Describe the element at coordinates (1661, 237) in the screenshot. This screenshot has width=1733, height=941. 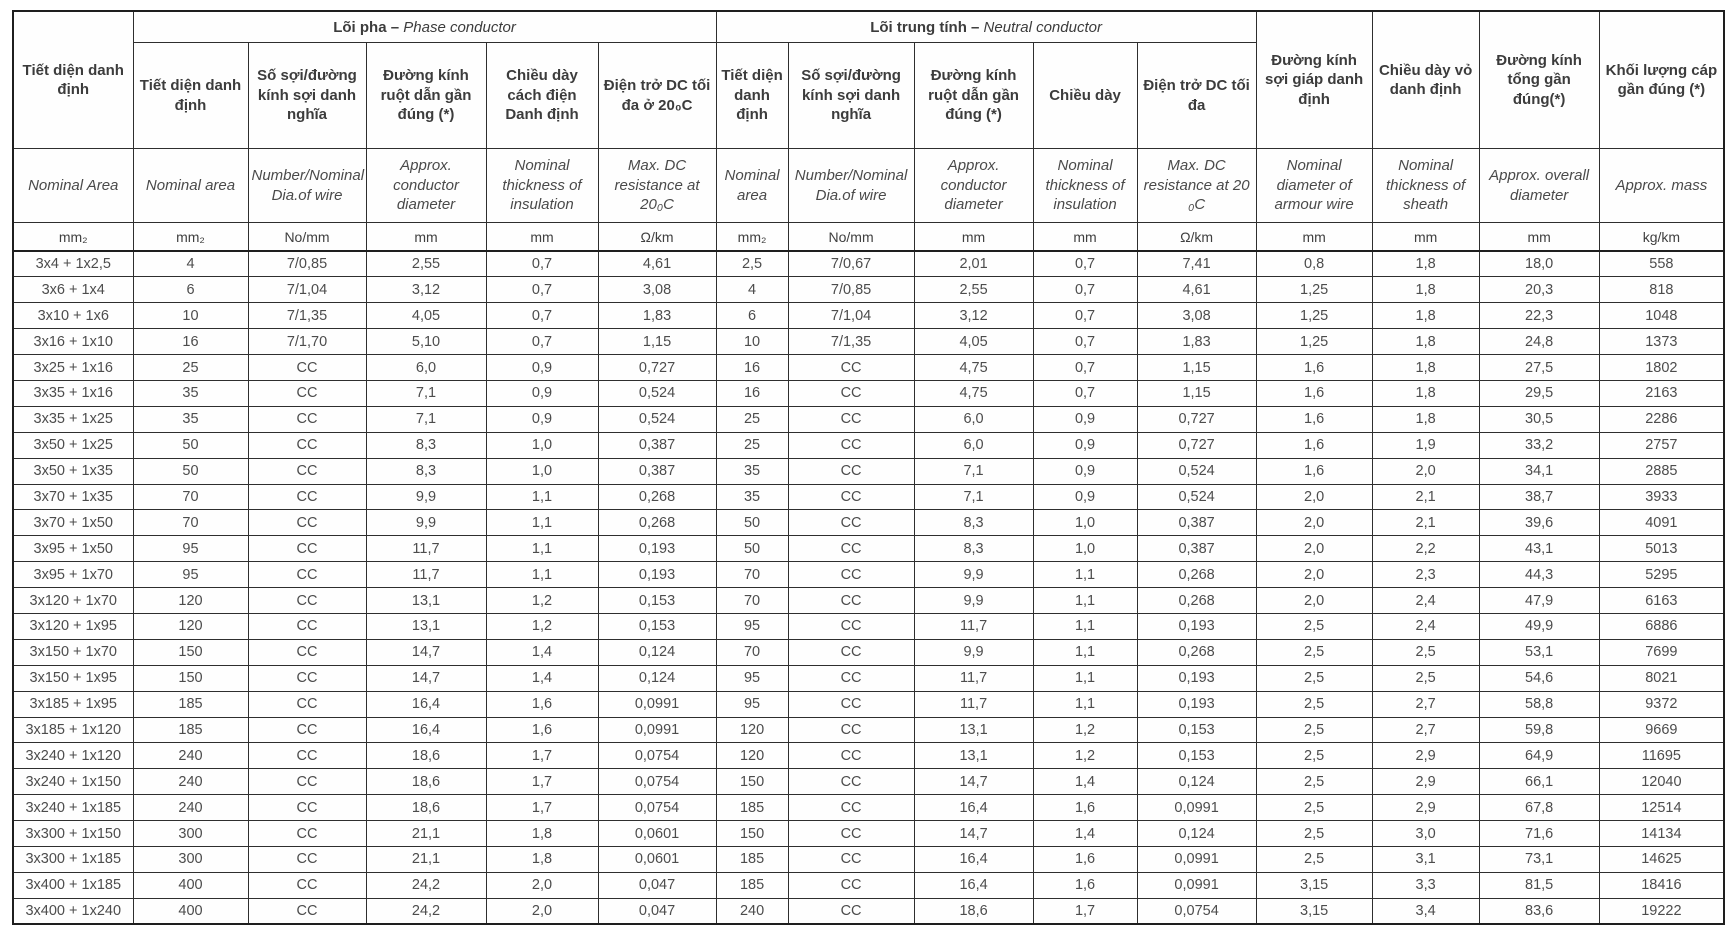
I see `unit-cable-mass: kg/km` at that location.